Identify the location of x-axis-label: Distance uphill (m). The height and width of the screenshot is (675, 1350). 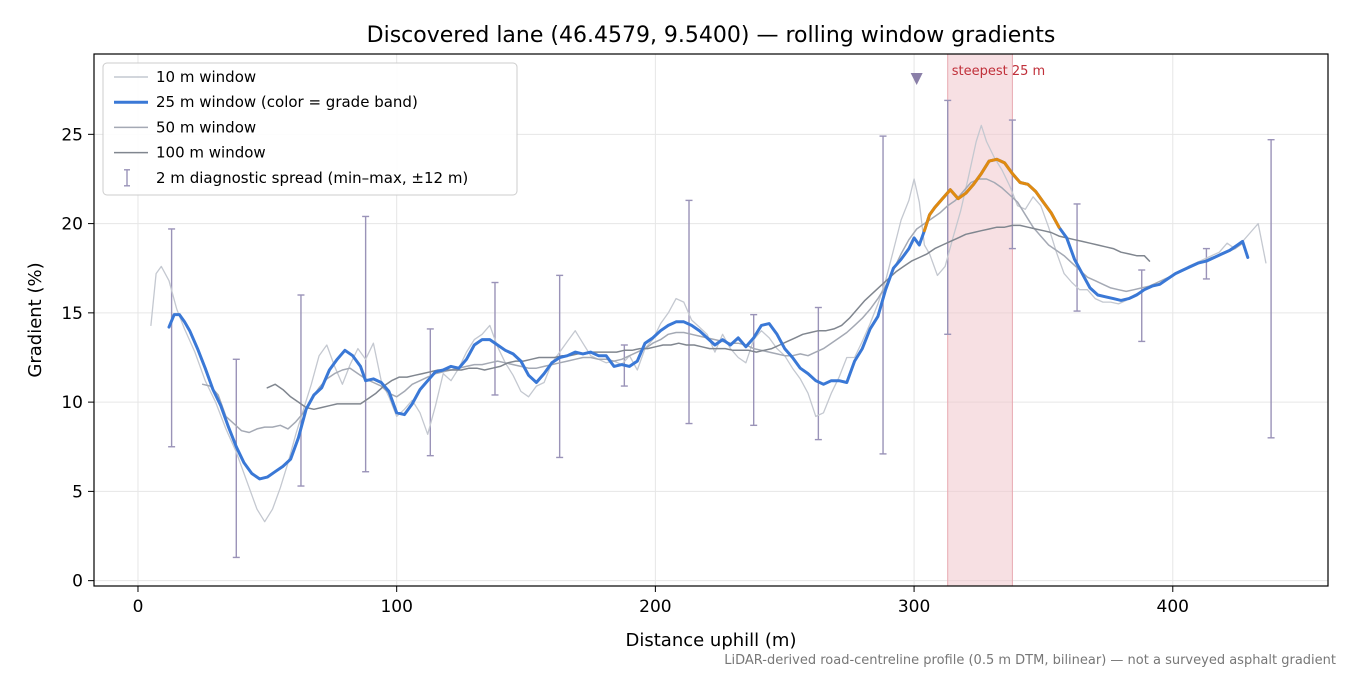
(711, 640).